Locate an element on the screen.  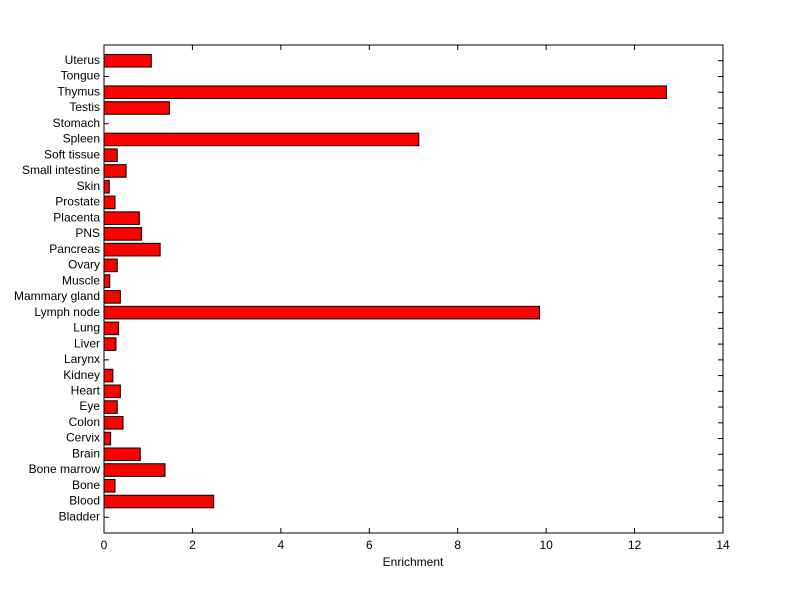
y-tick-label: Lung is located at coordinates (86, 328).